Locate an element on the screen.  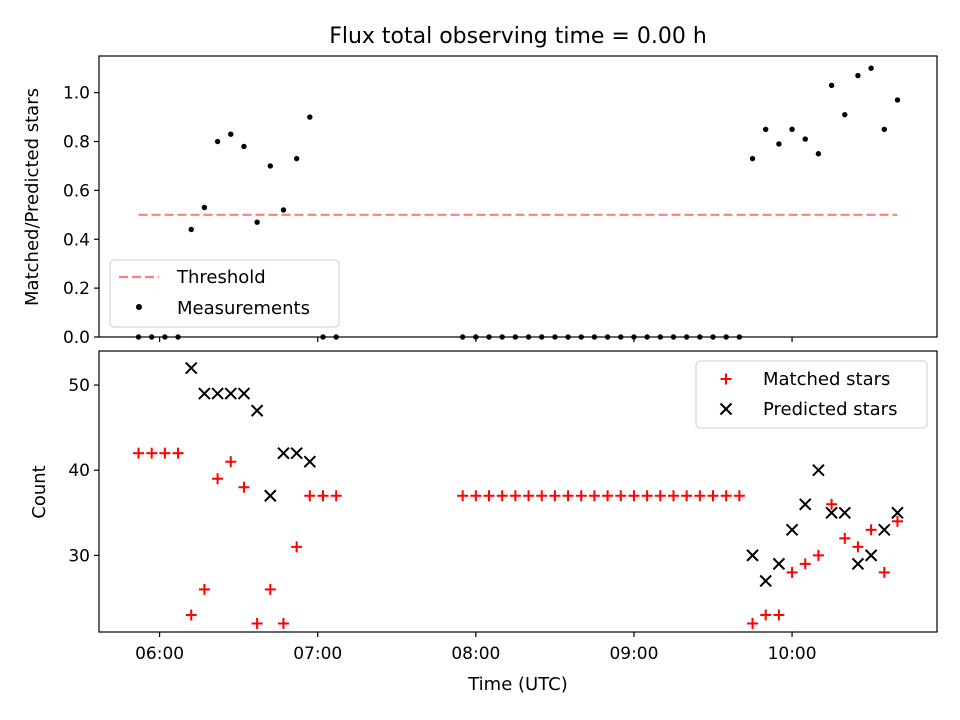
legend-predicted-marker is located at coordinates (726, 409).